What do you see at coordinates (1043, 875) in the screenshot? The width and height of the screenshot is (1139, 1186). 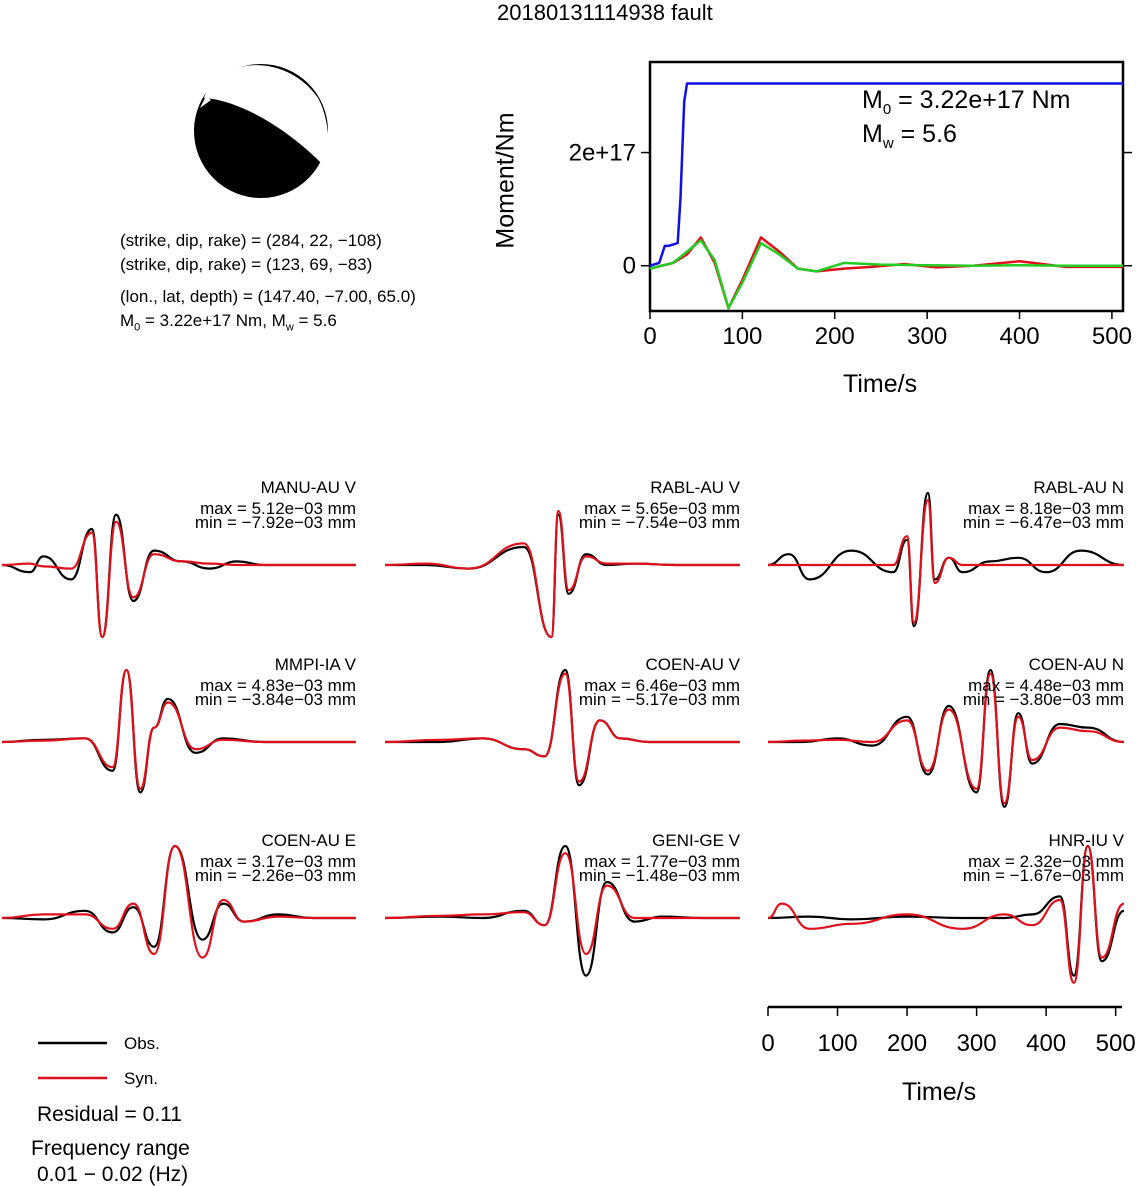 I see `station-min-label: min = −1.67e−03 mm` at bounding box center [1043, 875].